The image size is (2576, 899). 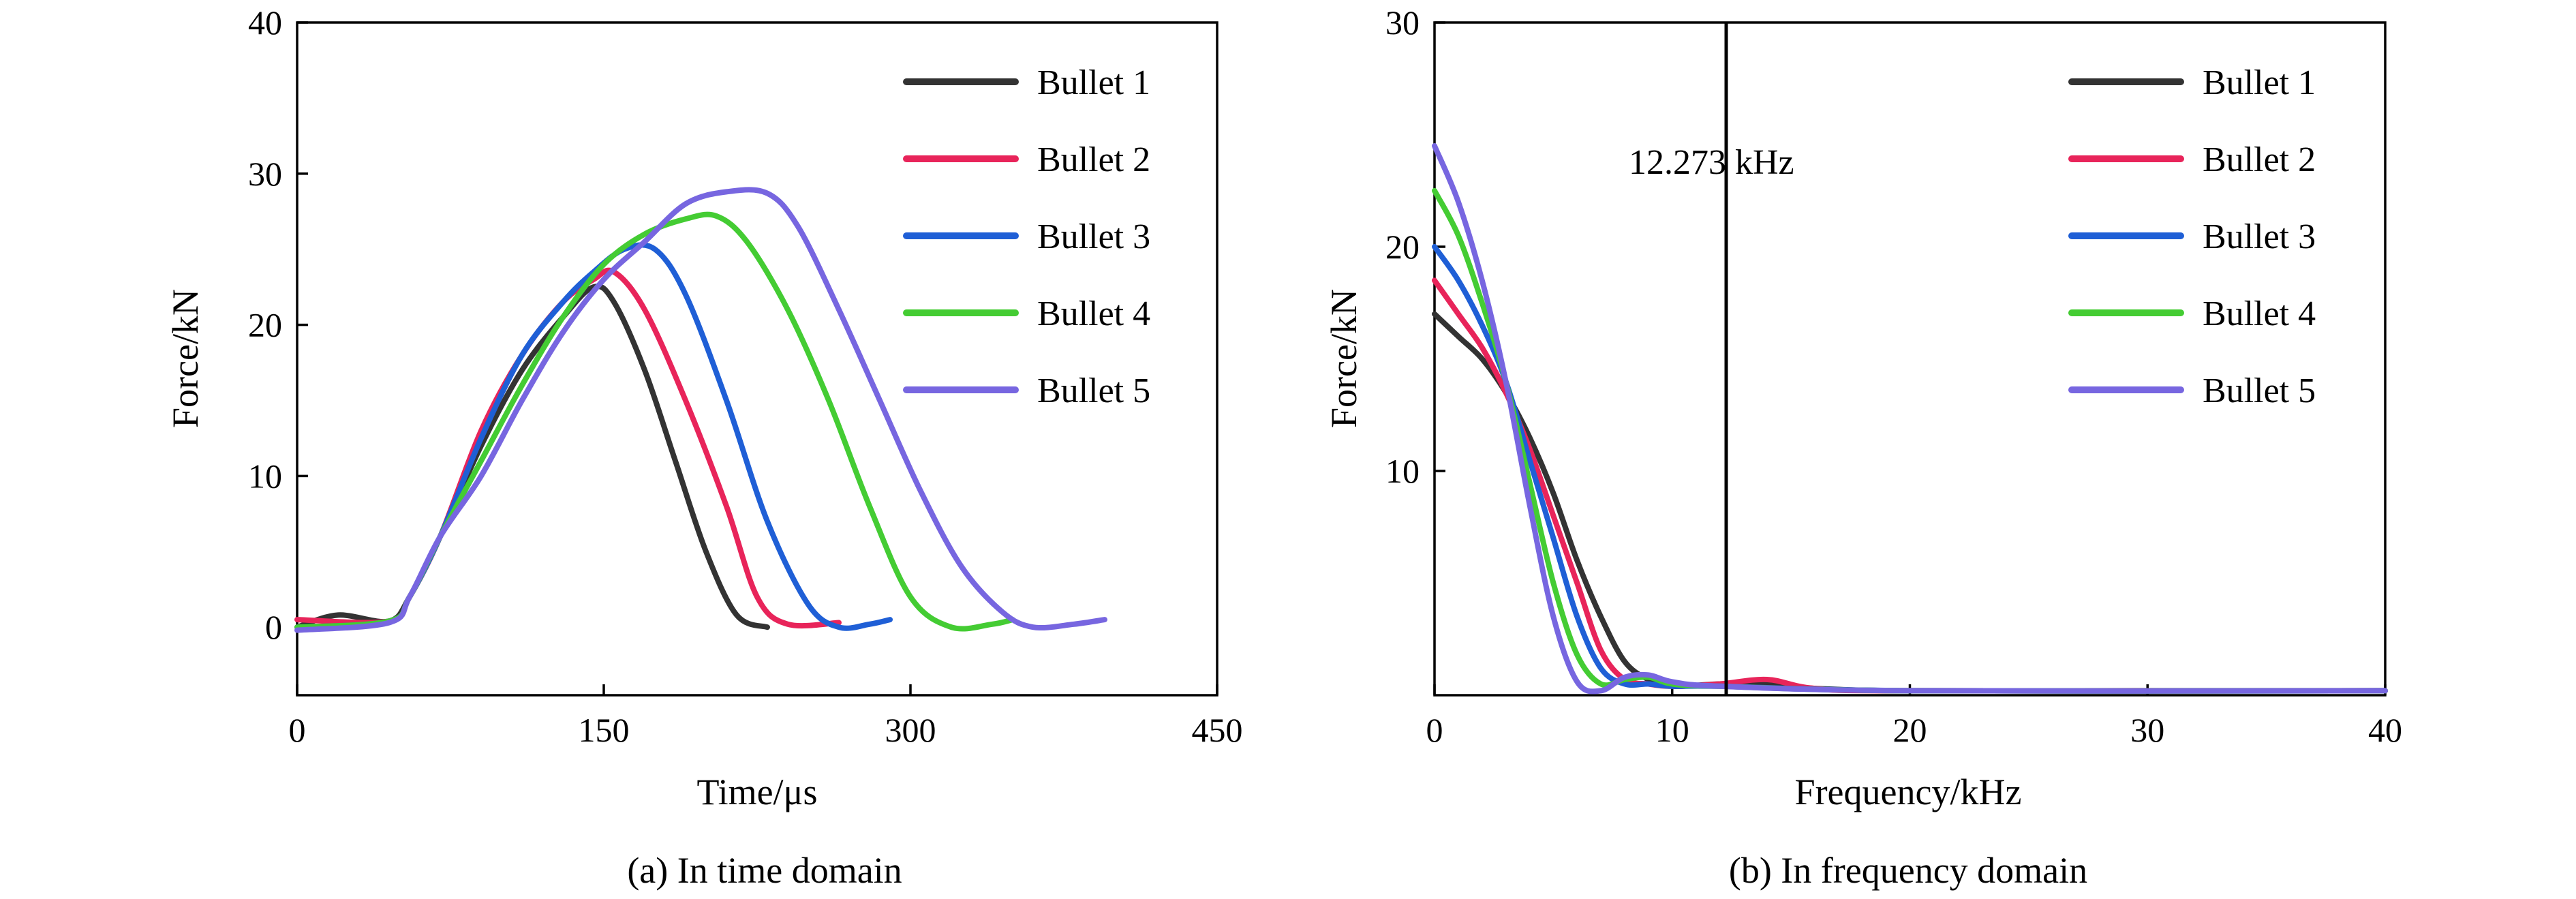 What do you see at coordinates (265, 174) in the screenshot?
I see `time-y-tick-label: 30` at bounding box center [265, 174].